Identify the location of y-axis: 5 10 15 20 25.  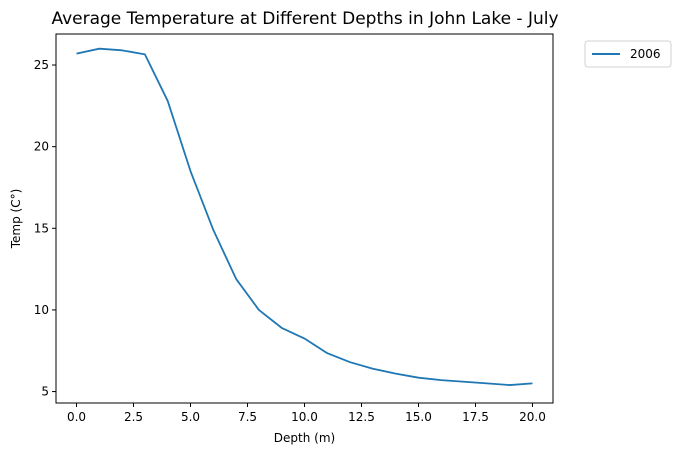
(45, 228).